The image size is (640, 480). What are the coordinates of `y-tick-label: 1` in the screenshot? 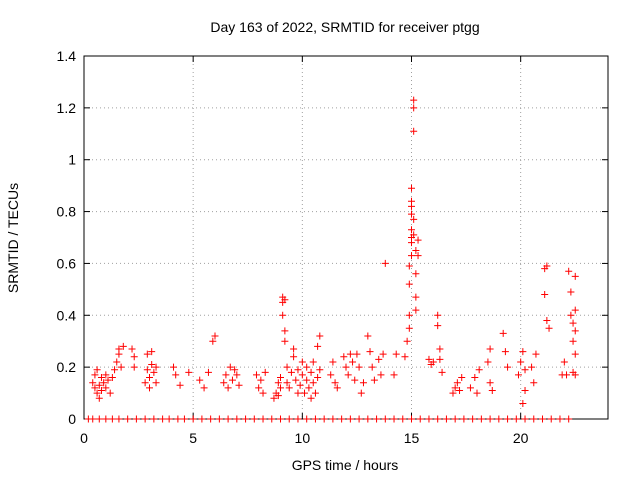 It's located at (72, 160).